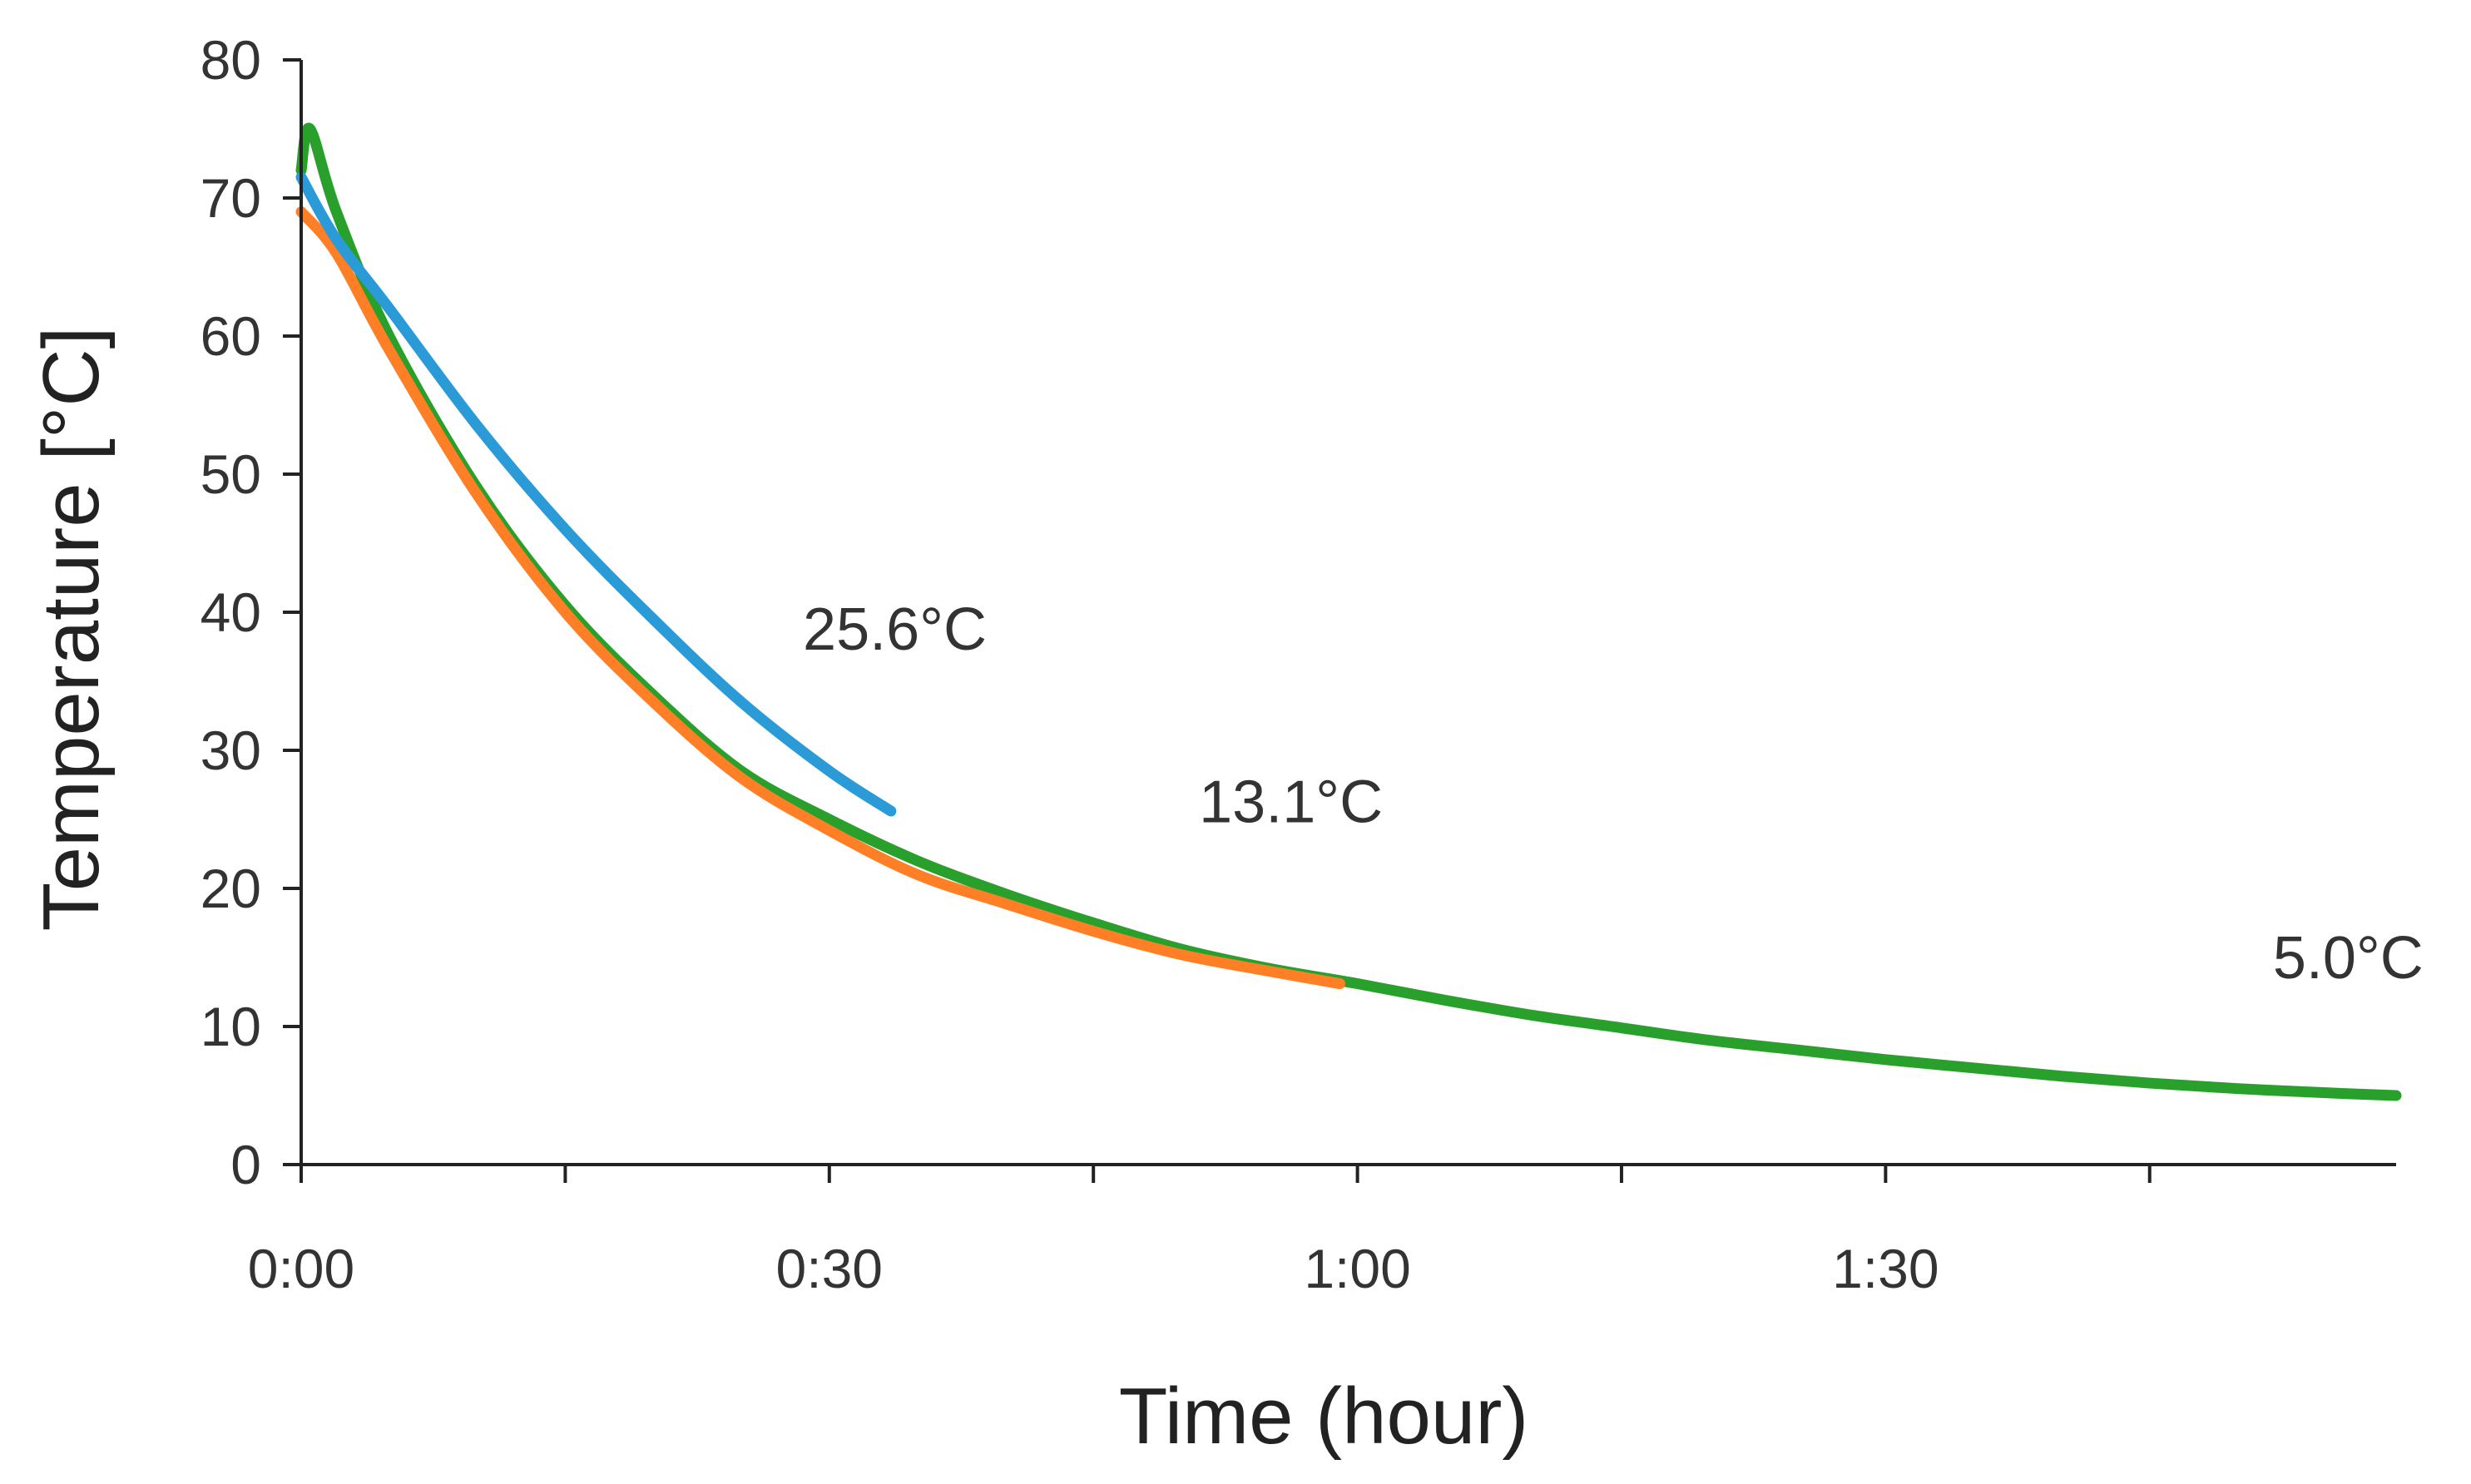  What do you see at coordinates (2348, 958) in the screenshot?
I see `end-value-annotation: 5.0°C` at bounding box center [2348, 958].